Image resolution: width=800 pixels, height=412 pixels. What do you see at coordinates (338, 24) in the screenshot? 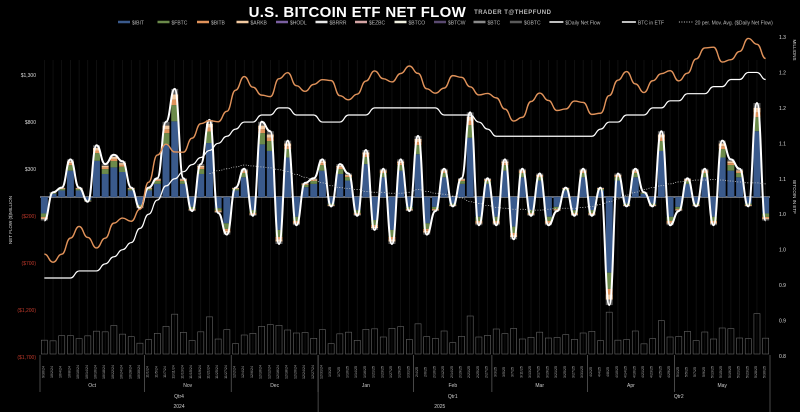
I see `legend-label: $BRRR` at bounding box center [338, 24].